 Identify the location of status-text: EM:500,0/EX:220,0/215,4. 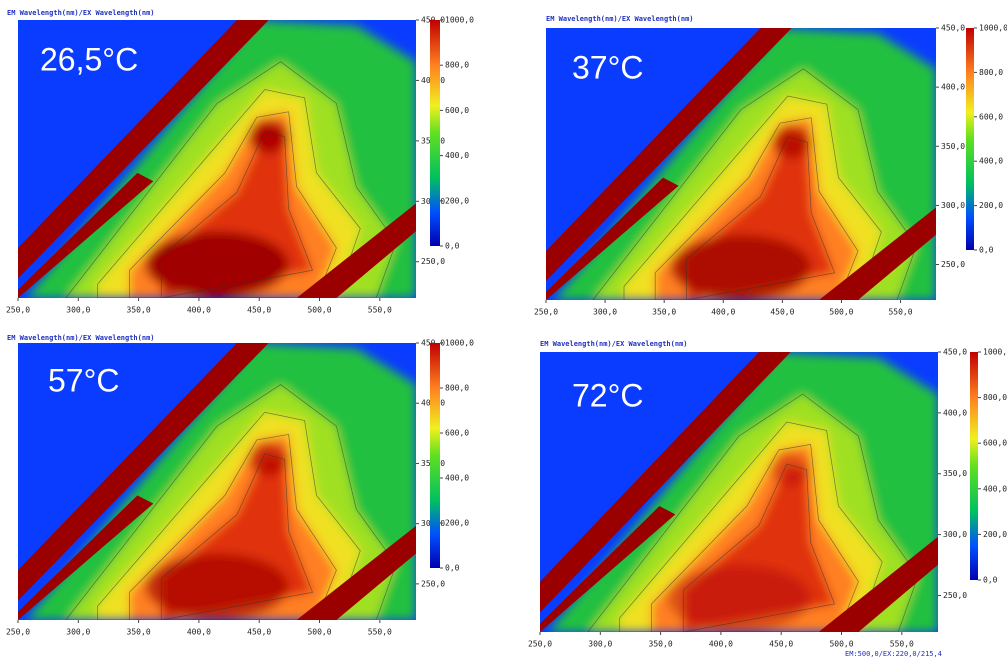
(893, 654).